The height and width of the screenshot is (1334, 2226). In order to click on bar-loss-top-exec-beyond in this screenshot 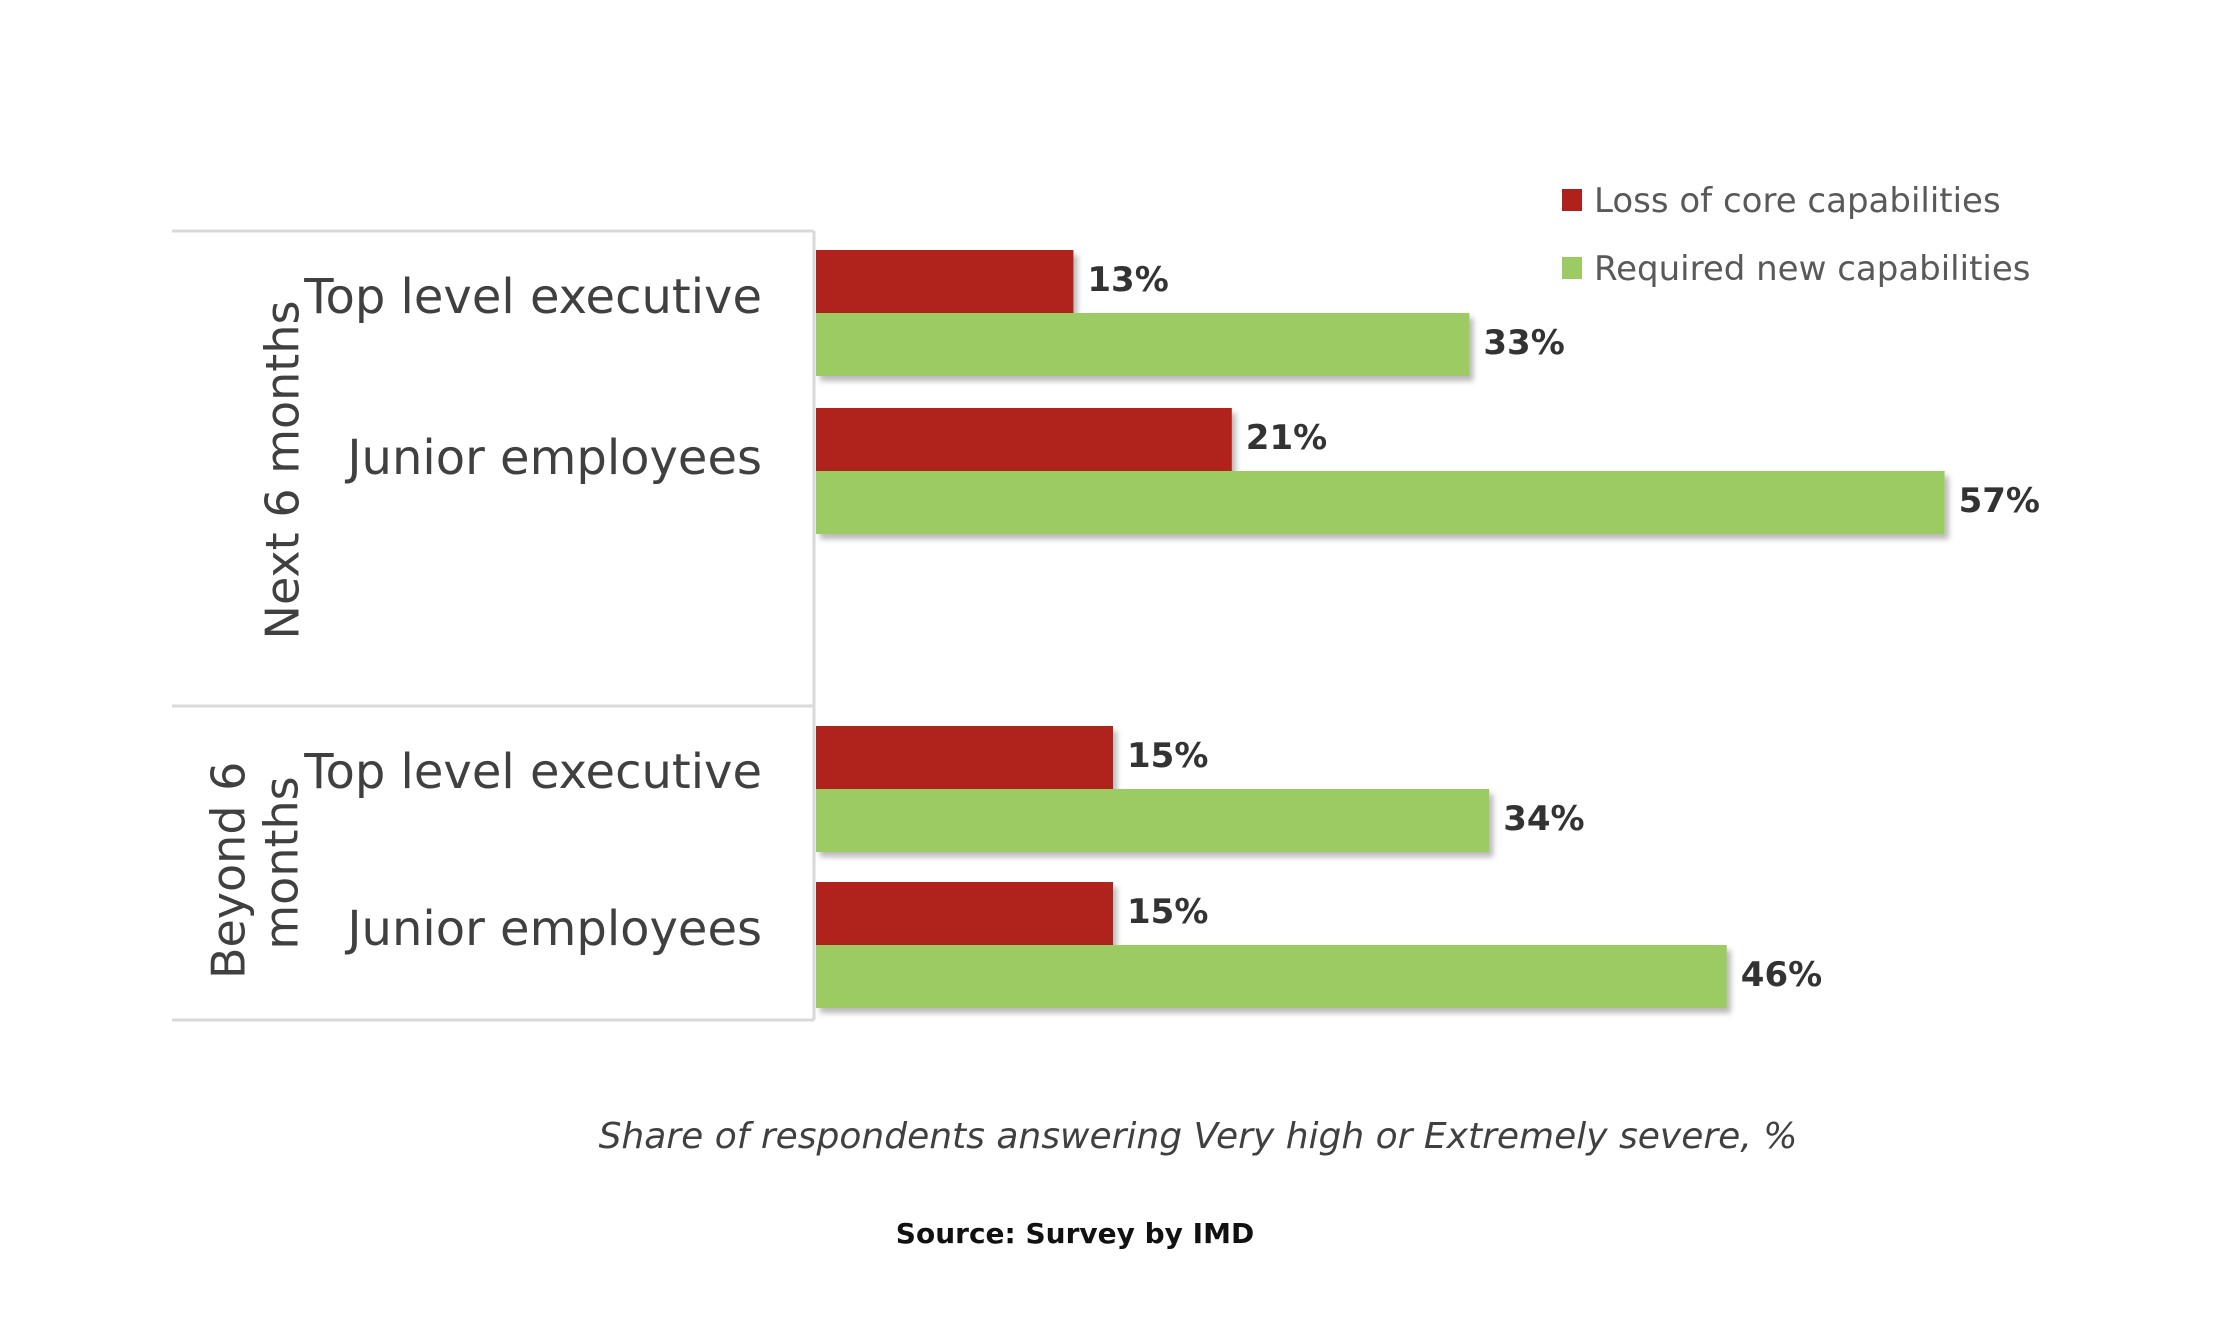, I will do `click(964, 757)`.